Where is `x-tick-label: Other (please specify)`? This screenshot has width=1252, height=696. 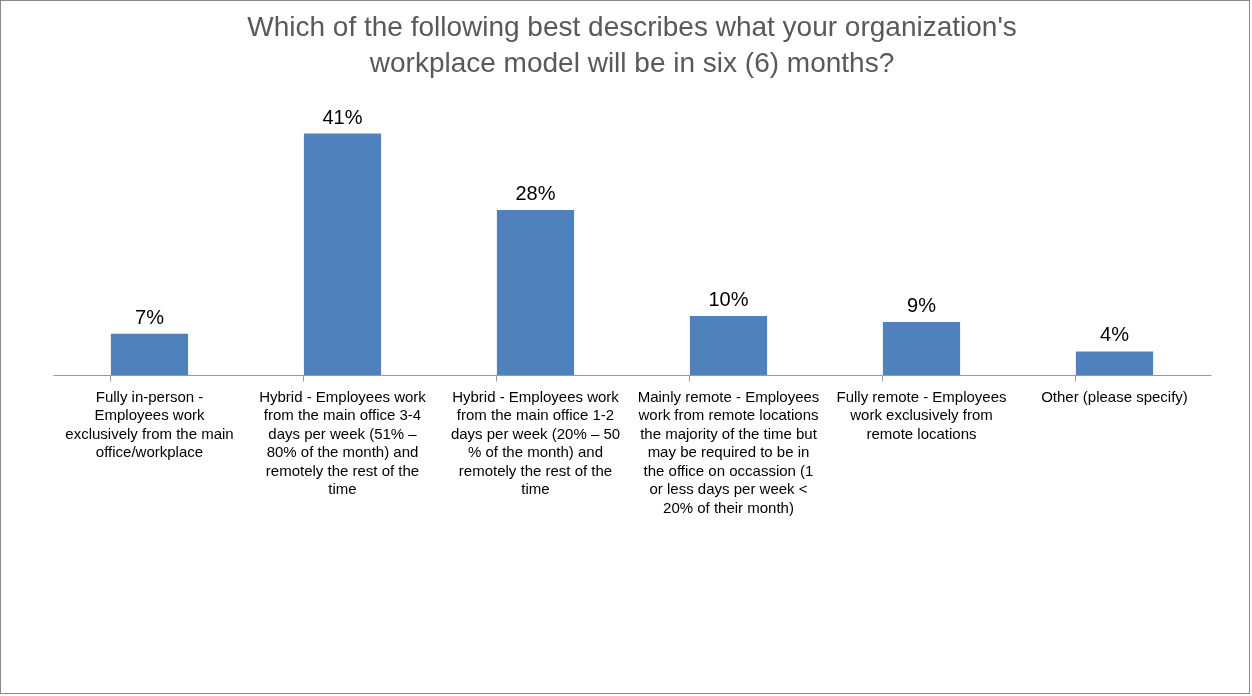
x-tick-label: Other (please specify) is located at coordinates (1114, 396).